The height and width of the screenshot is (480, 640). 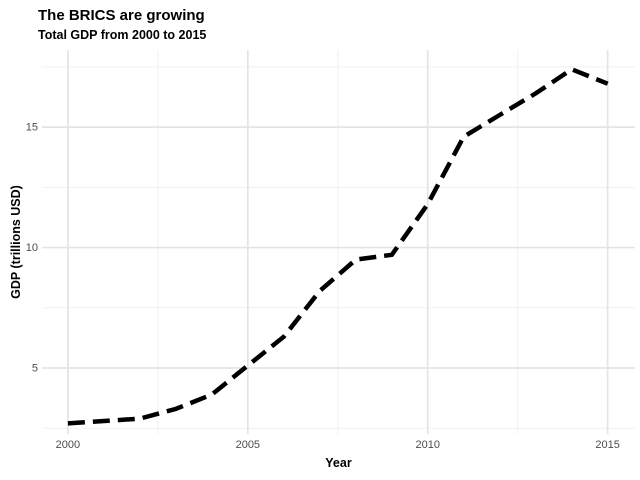 I want to click on x-axis-title: Year, so click(x=338, y=463).